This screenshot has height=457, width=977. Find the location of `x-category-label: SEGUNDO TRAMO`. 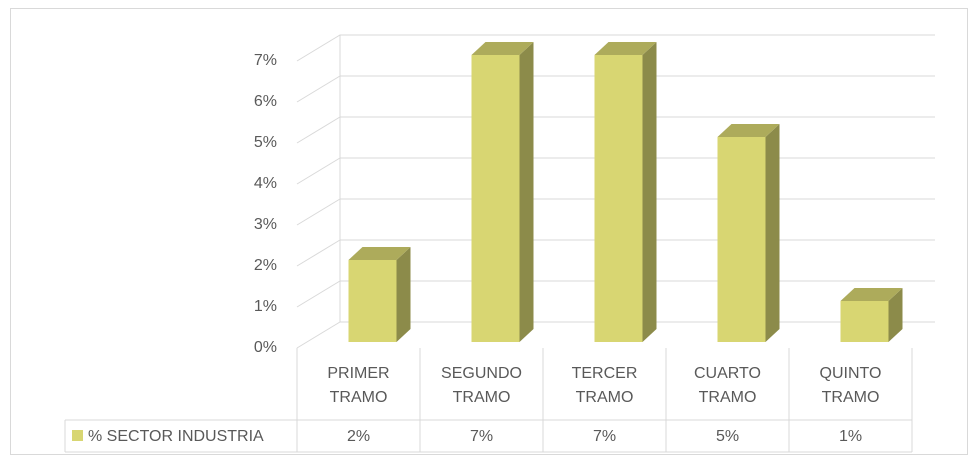

x-category-label: SEGUNDO TRAMO is located at coordinates (481, 385).